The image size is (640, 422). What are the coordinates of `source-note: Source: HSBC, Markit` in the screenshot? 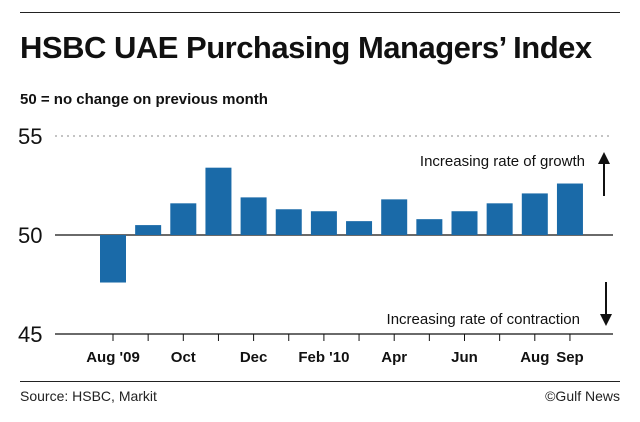 It's located at (88, 396).